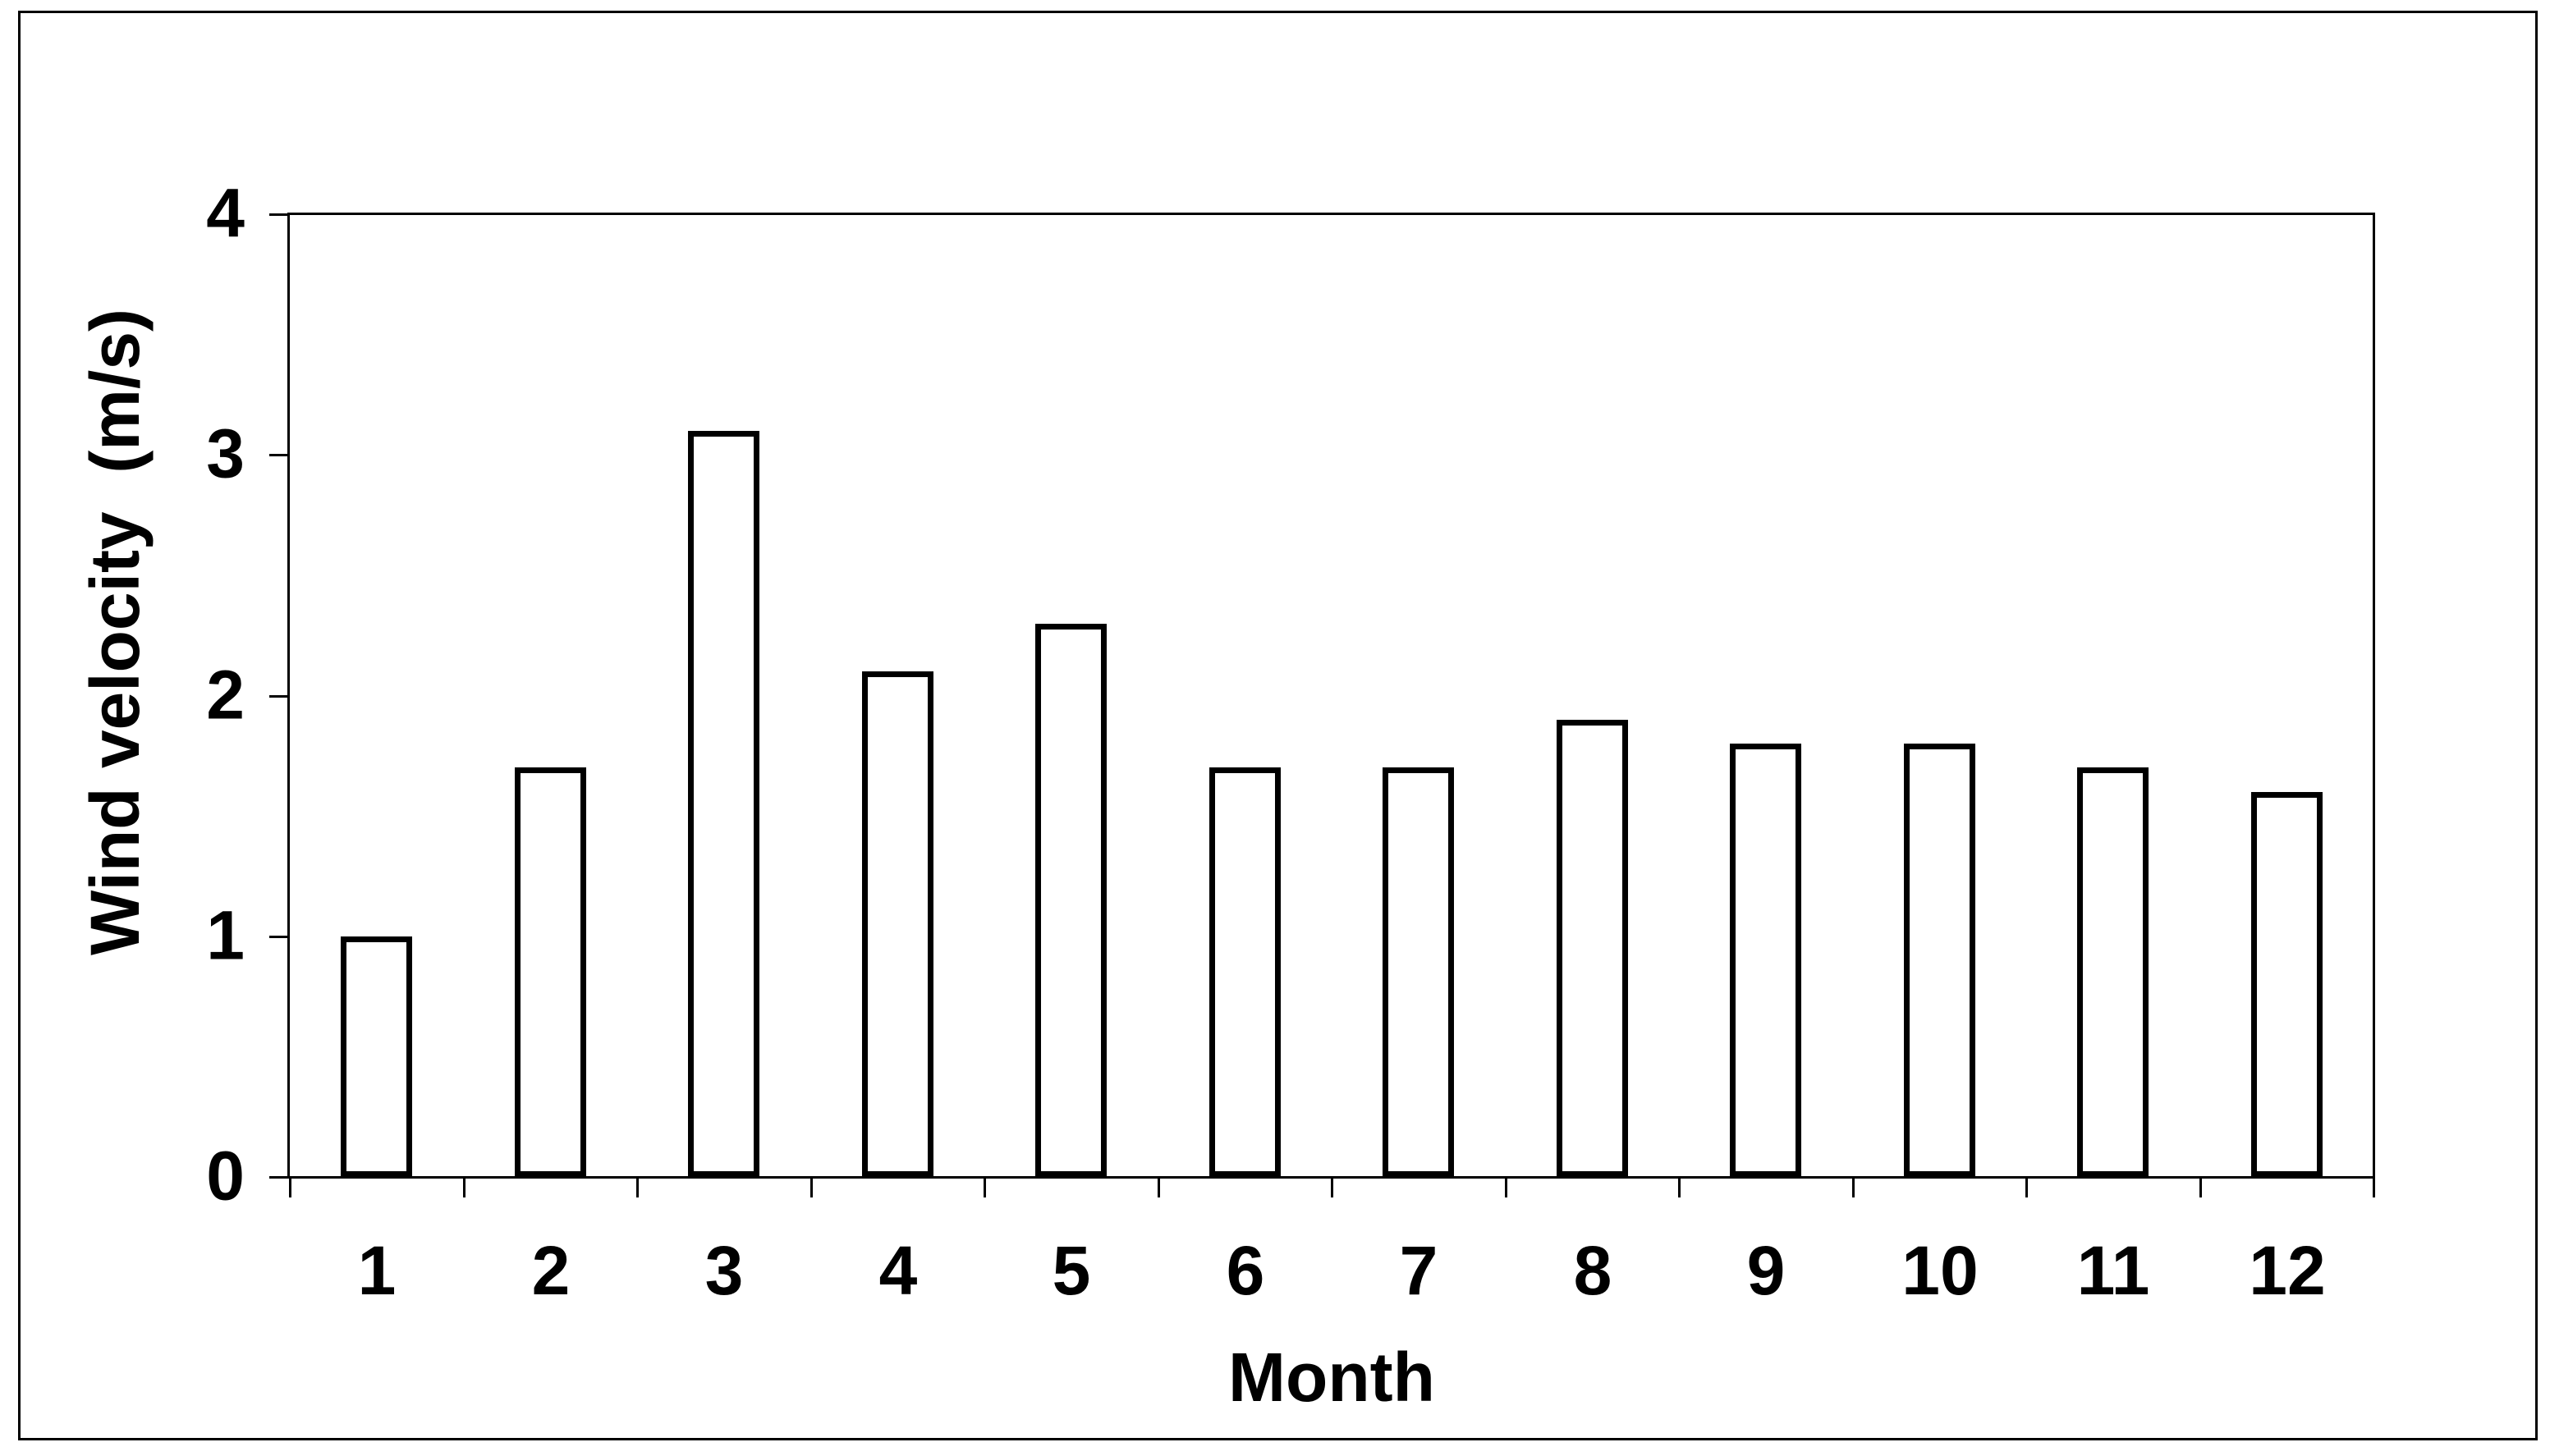 This screenshot has height=1456, width=2550. What do you see at coordinates (1592, 1270) in the screenshot?
I see `x-tick-label-8: 8` at bounding box center [1592, 1270].